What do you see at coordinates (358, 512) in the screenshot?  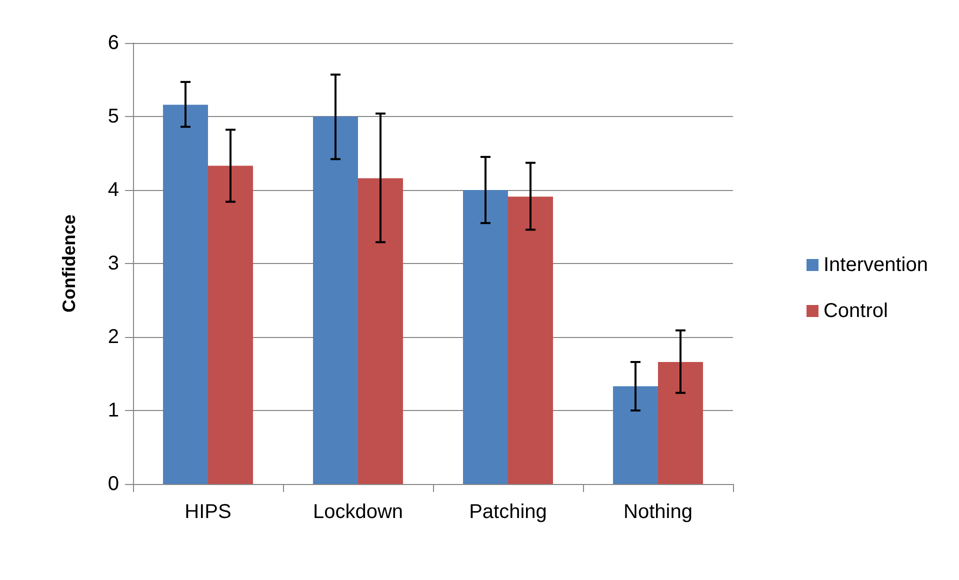 I see `x-tick-label: Lockdown` at bounding box center [358, 512].